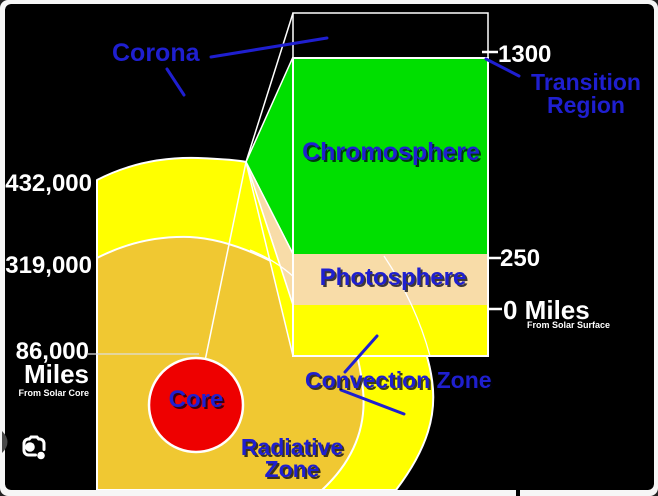 This screenshot has height=496, width=658. I want to click on radius-line, so click(222, 276).